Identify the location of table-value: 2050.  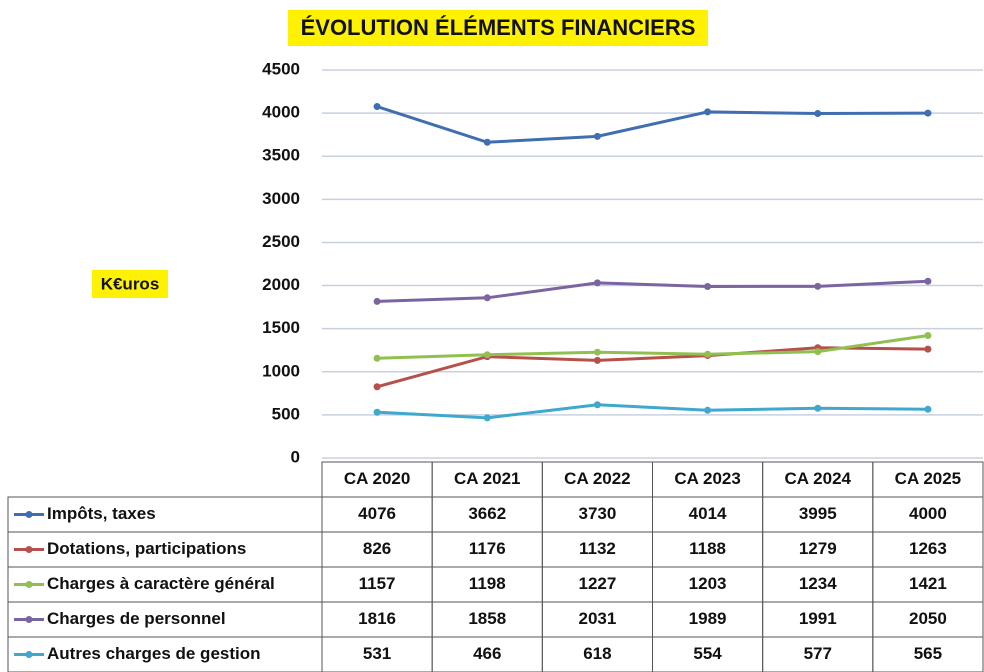
(928, 618).